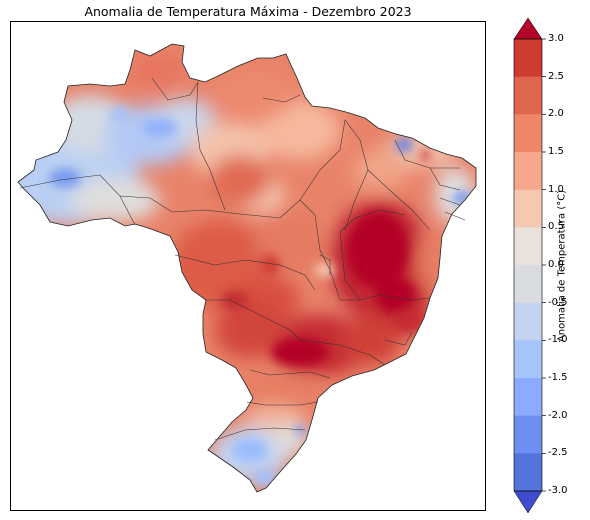 The height and width of the screenshot is (520, 590). I want to click on colorbar-tick-label: 1.5, so click(556, 151).